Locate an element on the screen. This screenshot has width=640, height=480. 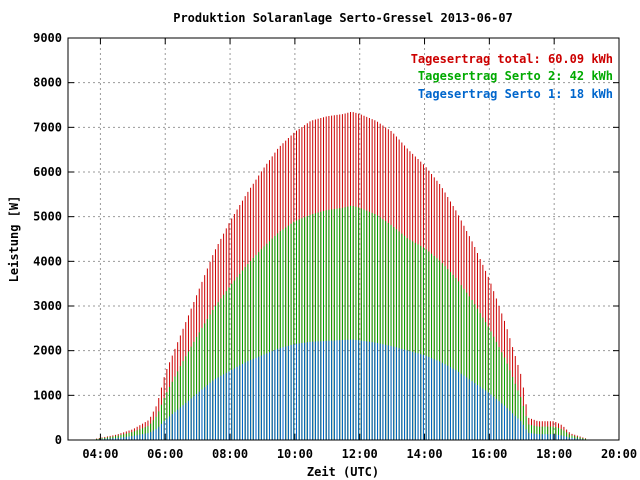
y-axis-label: Leistung [W] is located at coordinates (14, 239).